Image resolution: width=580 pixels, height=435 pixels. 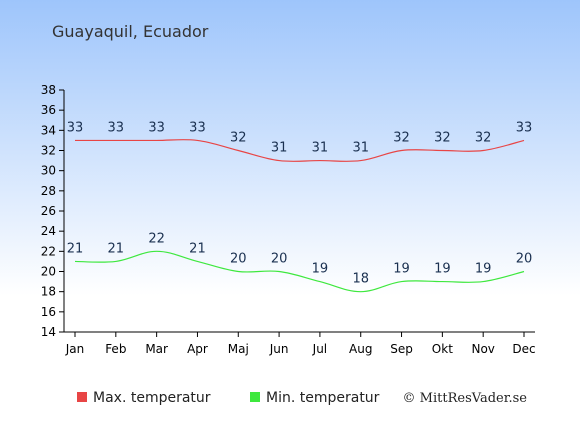 I want to click on x-tick-label: Feb, so click(x=115, y=349).